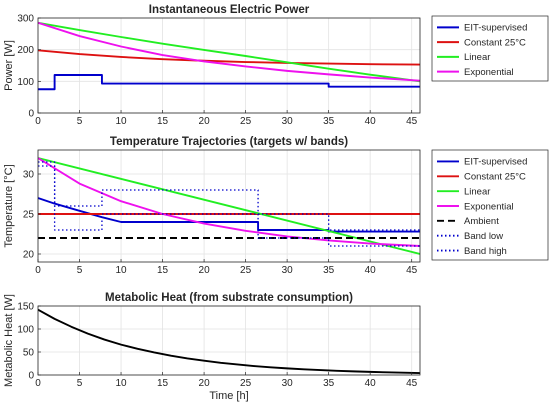  What do you see at coordinates (29, 175) in the screenshot?
I see `y-tick-label: 30` at bounding box center [29, 175].